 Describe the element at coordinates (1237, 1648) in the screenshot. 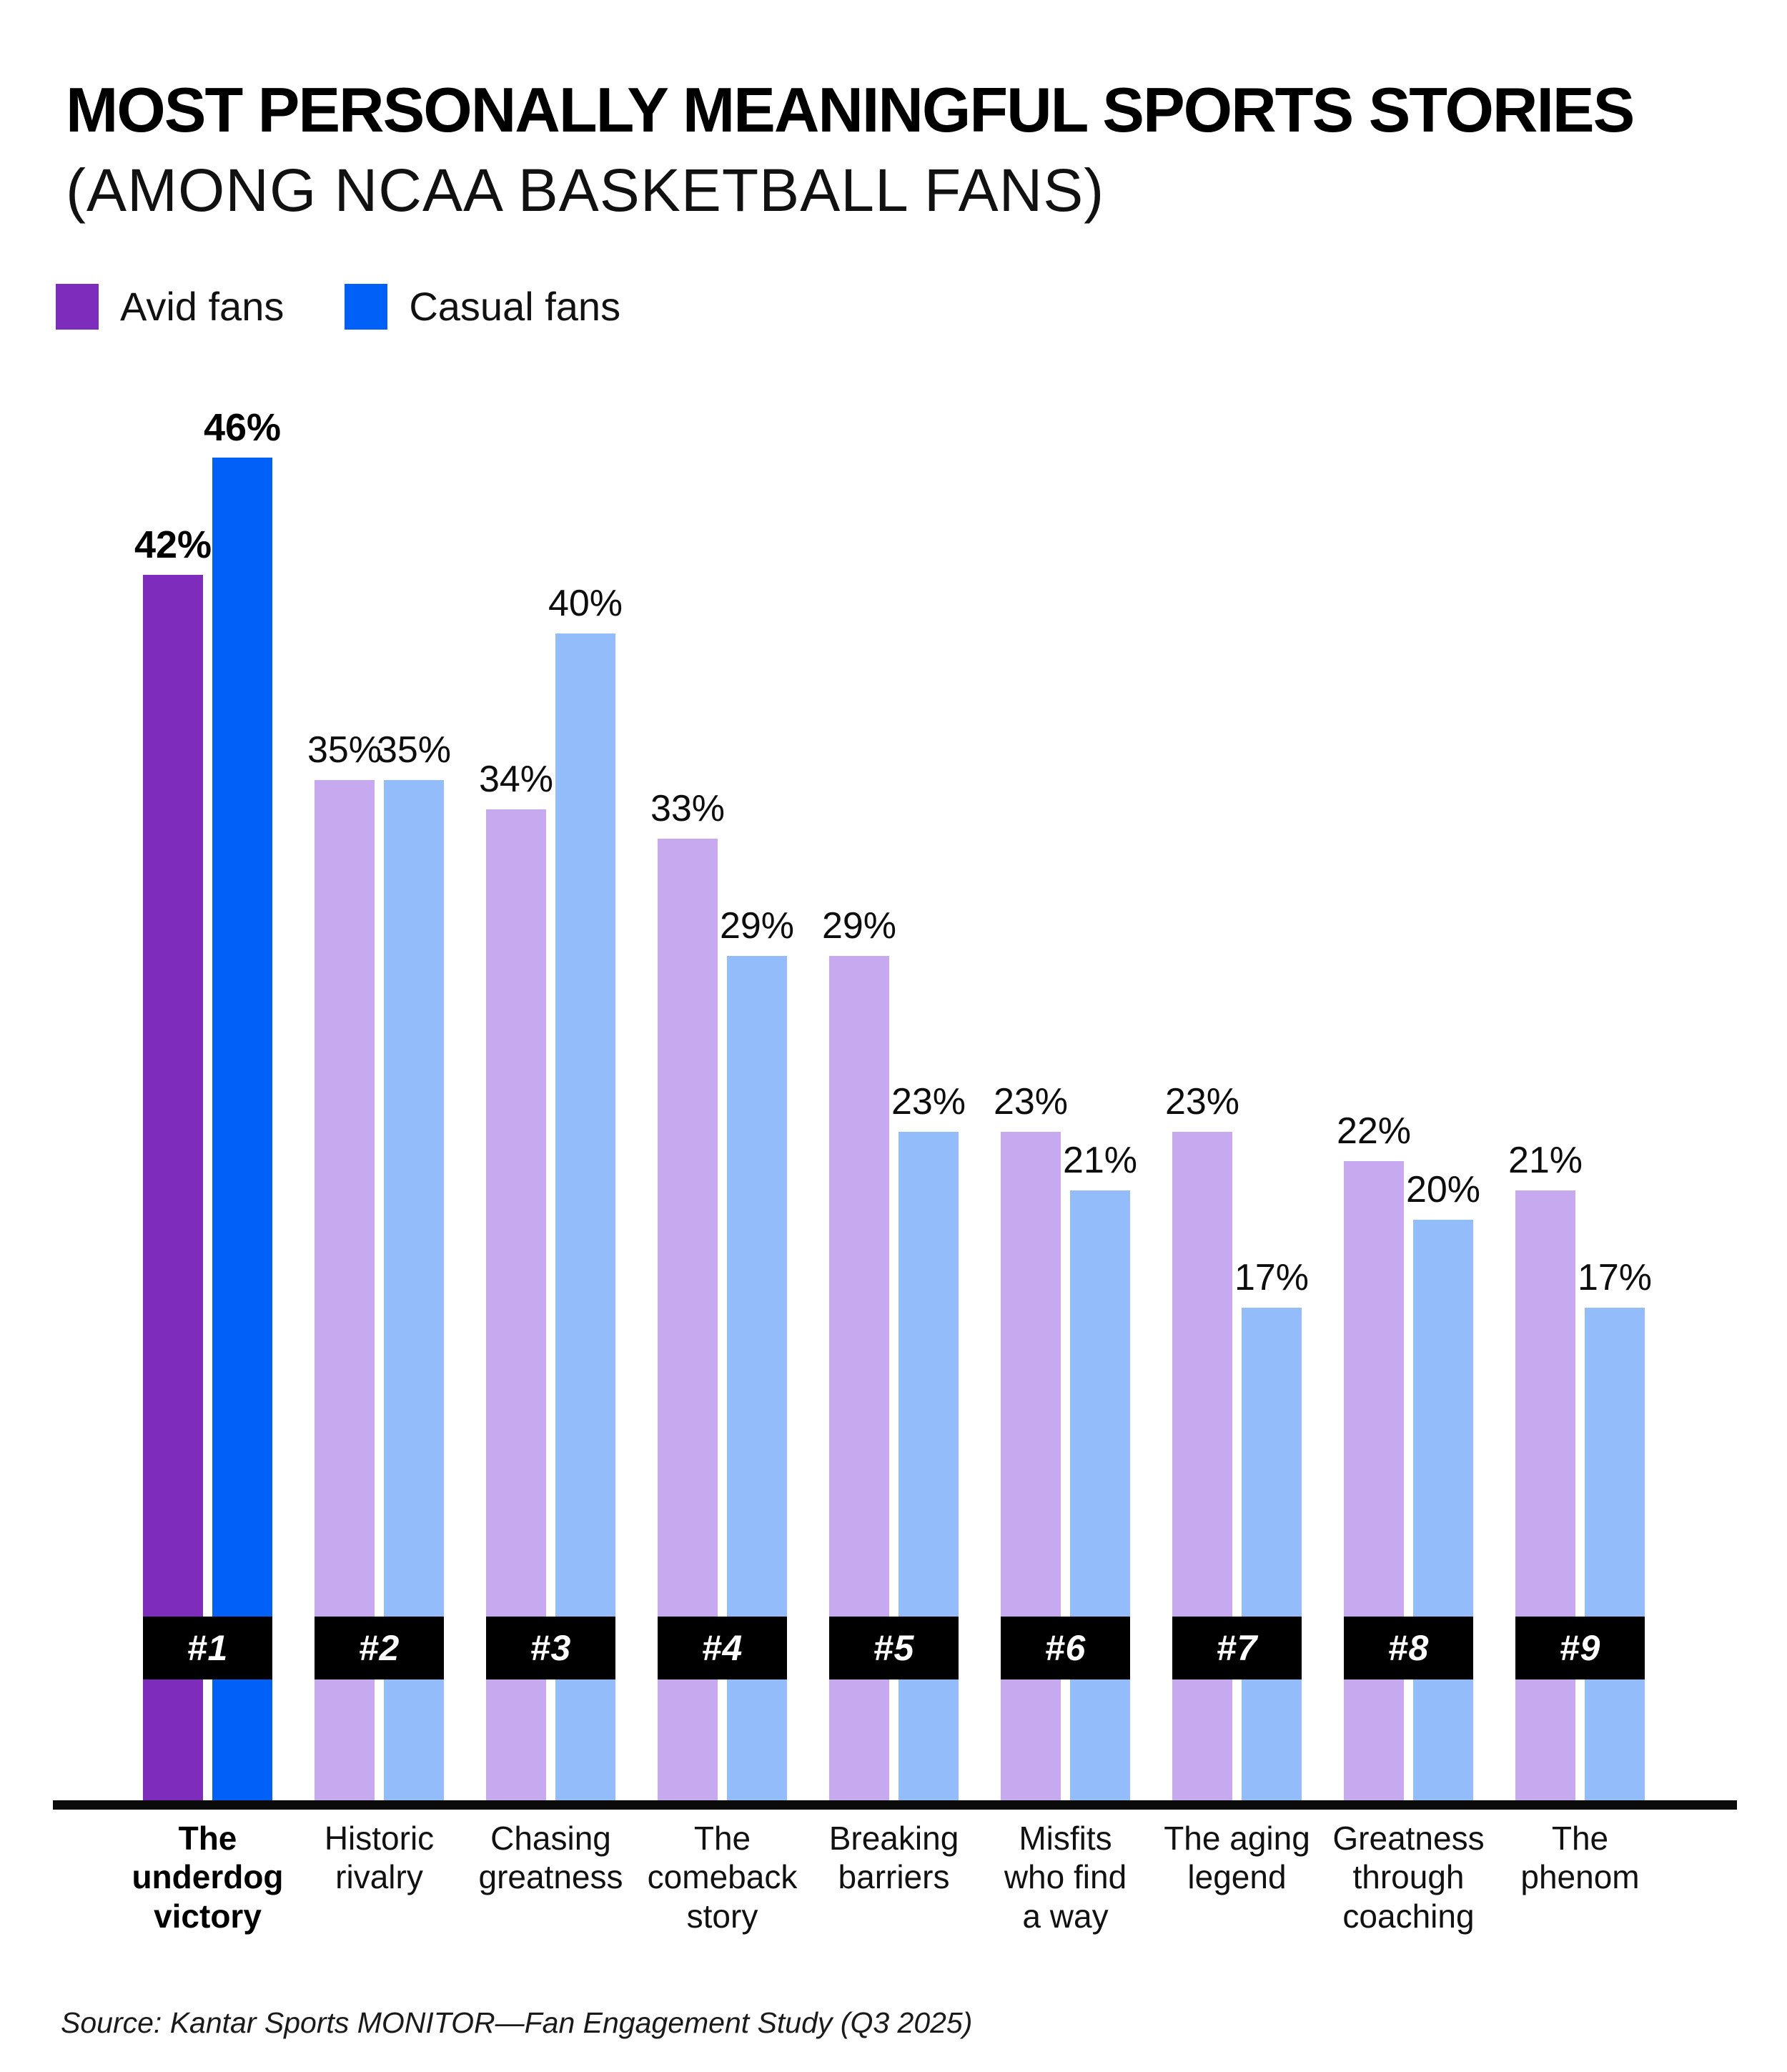

I see `rank-badge: #7` at that location.